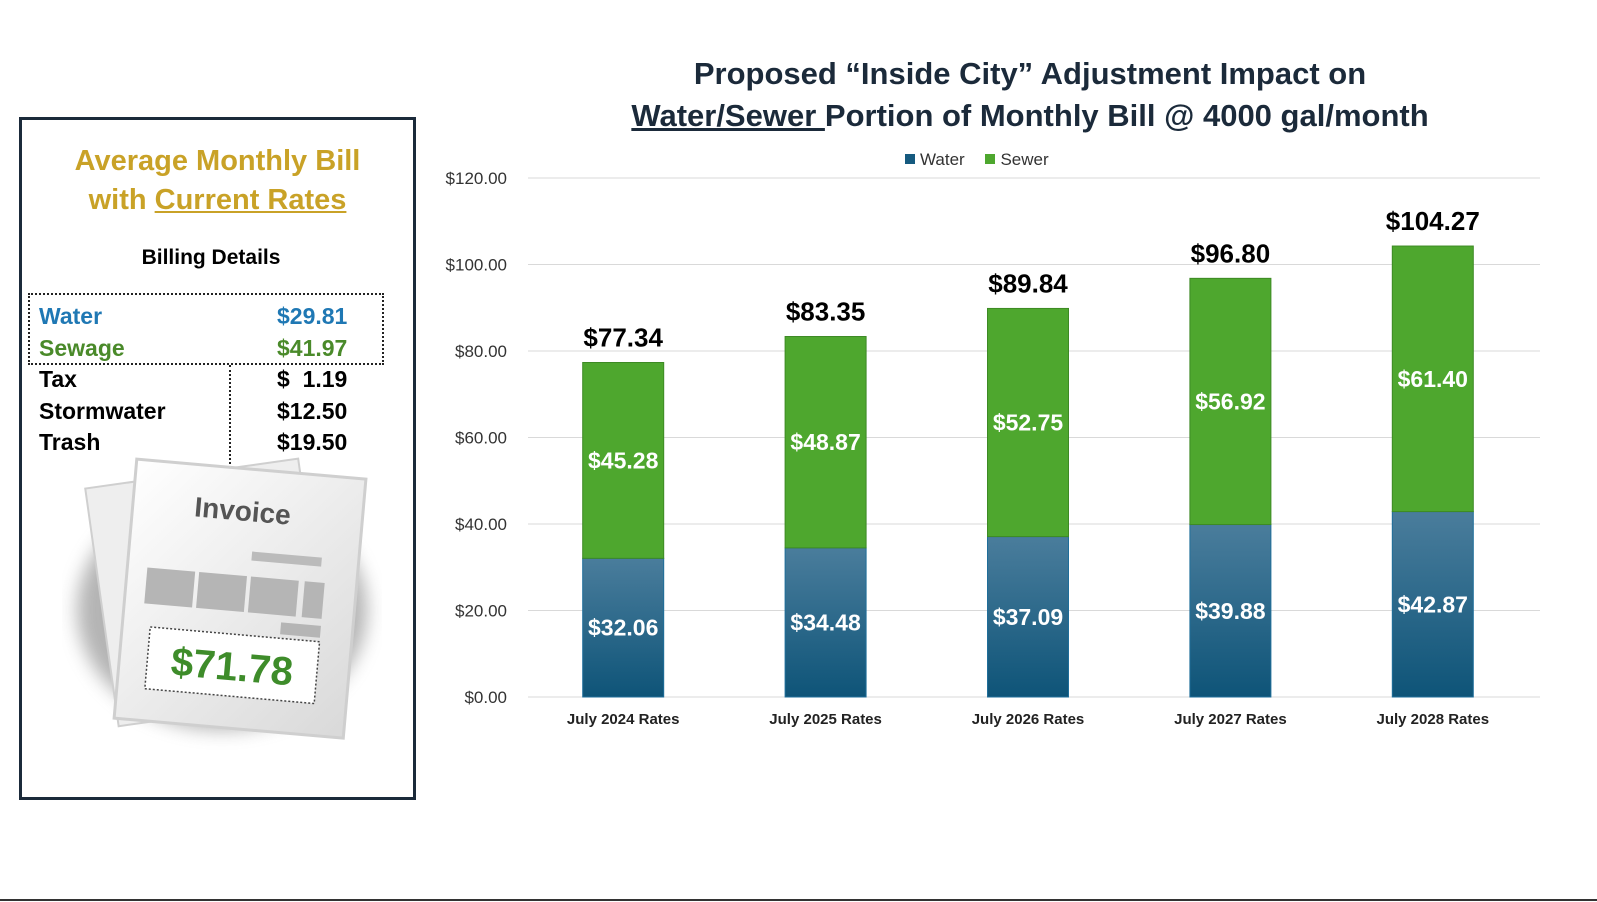 Image resolution: width=1597 pixels, height=902 pixels. Describe the element at coordinates (70, 442) in the screenshot. I see `bill-row-label: Trash` at that location.